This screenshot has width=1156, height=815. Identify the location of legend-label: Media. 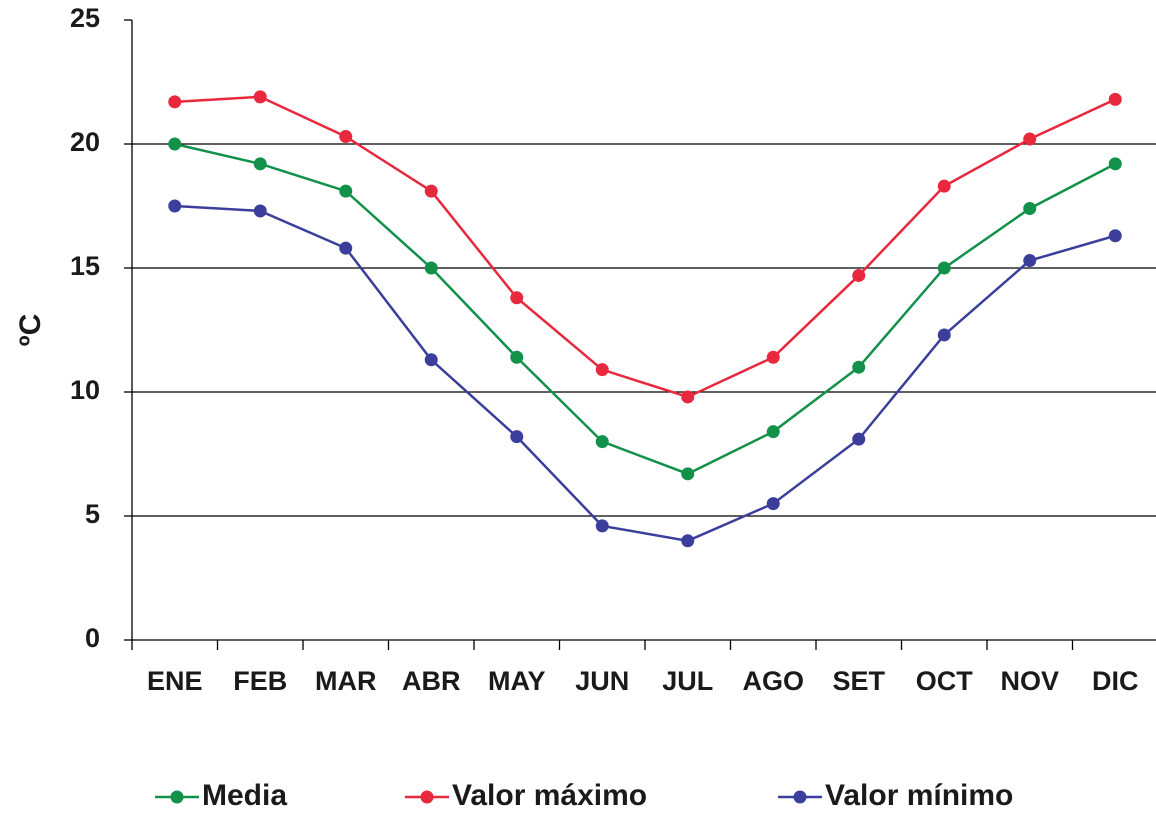
(244, 795).